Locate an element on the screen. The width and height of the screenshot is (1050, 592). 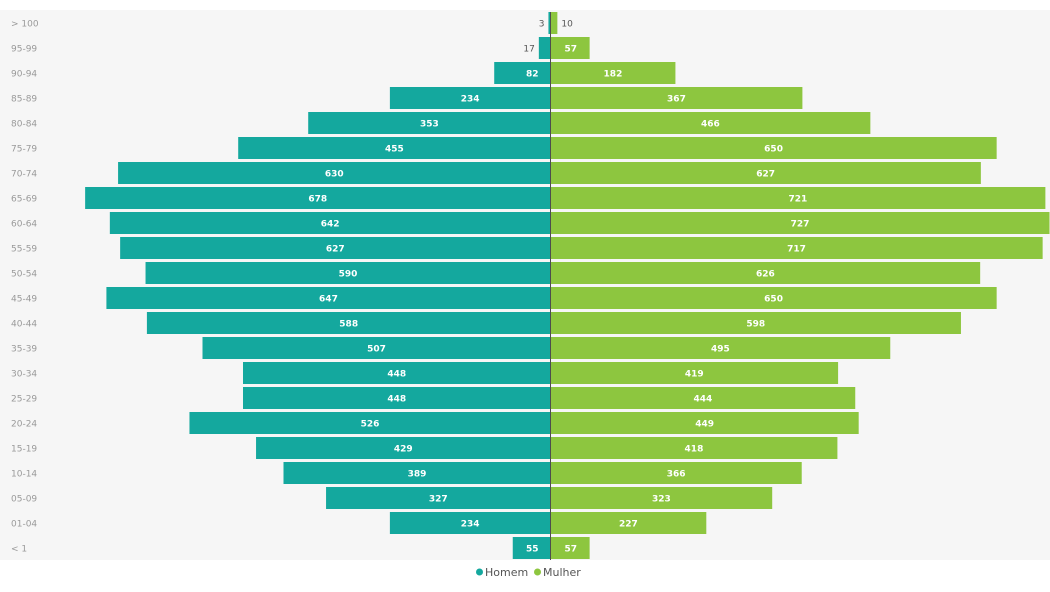
value-label-mulher: 323 is located at coordinates (661, 500).